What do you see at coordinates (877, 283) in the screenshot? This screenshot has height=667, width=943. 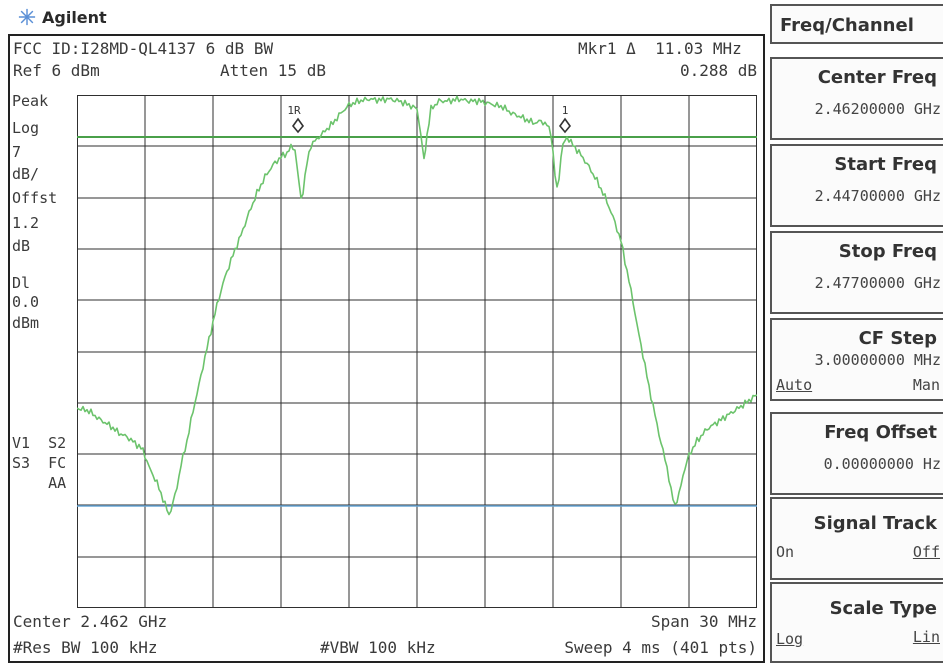 I see `stop-freq-value: 2.47700000 GHz` at bounding box center [877, 283].